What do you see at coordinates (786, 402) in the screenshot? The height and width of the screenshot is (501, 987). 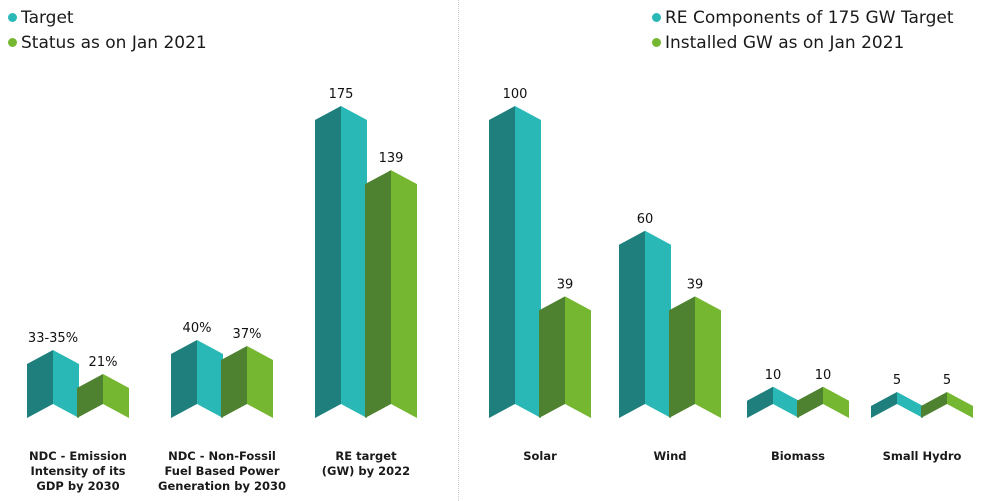 I see `bar-p1-c2-target-right-face` at bounding box center [786, 402].